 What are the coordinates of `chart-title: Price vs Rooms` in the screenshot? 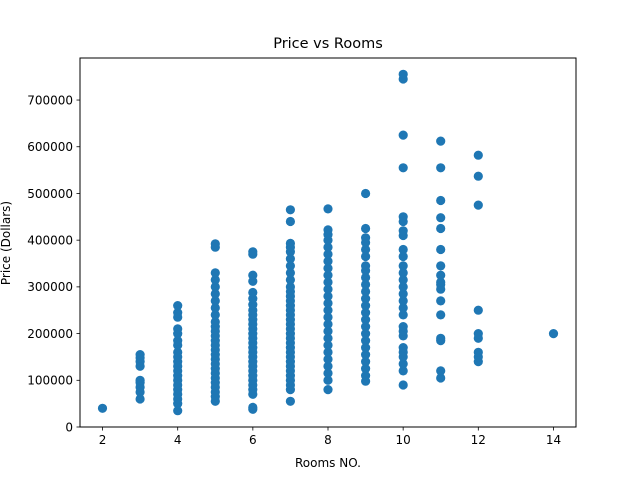 It's located at (328, 44).